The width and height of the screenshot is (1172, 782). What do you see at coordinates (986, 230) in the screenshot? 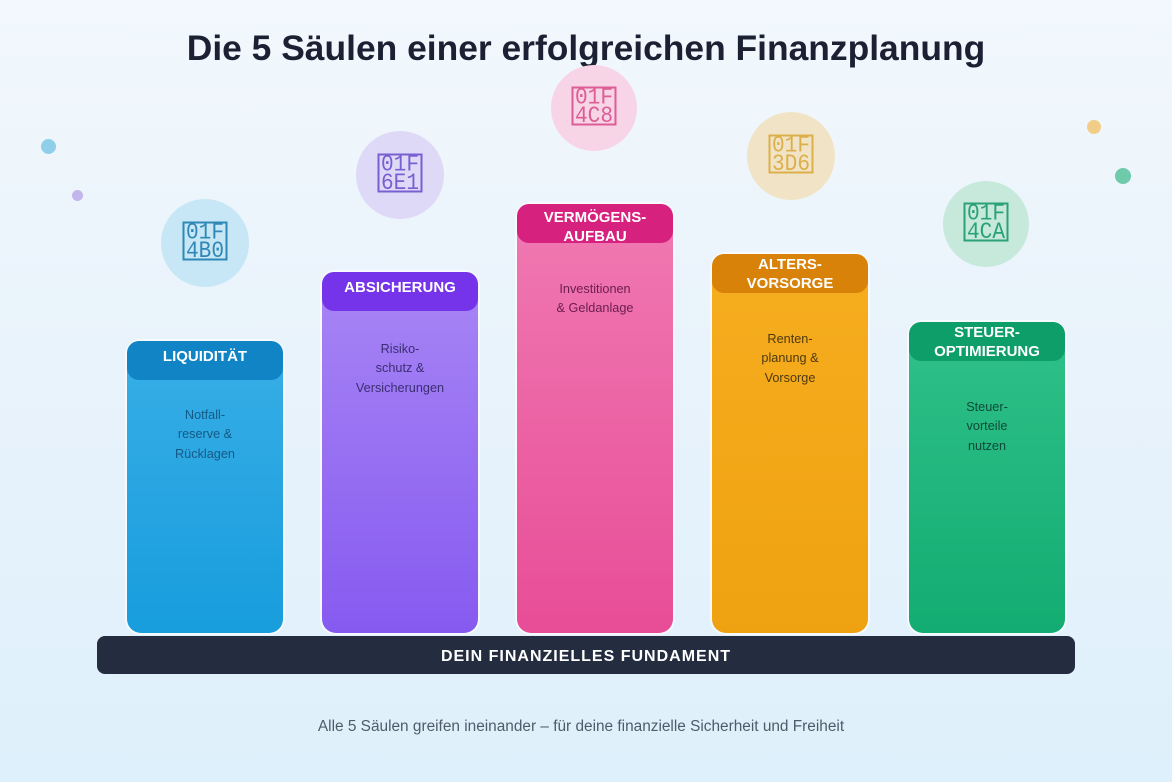
I see `svg-text: 4CA` at bounding box center [986, 230].